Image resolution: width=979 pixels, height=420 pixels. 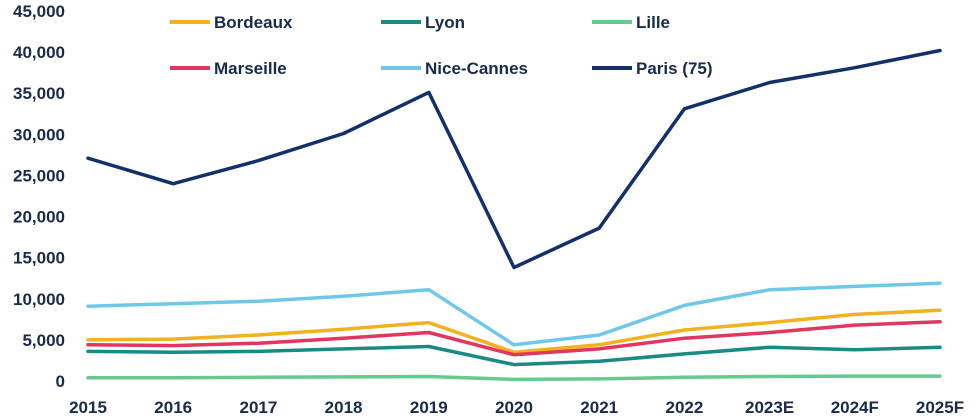 I want to click on y-tick-label: 20,000, so click(x=39, y=217).